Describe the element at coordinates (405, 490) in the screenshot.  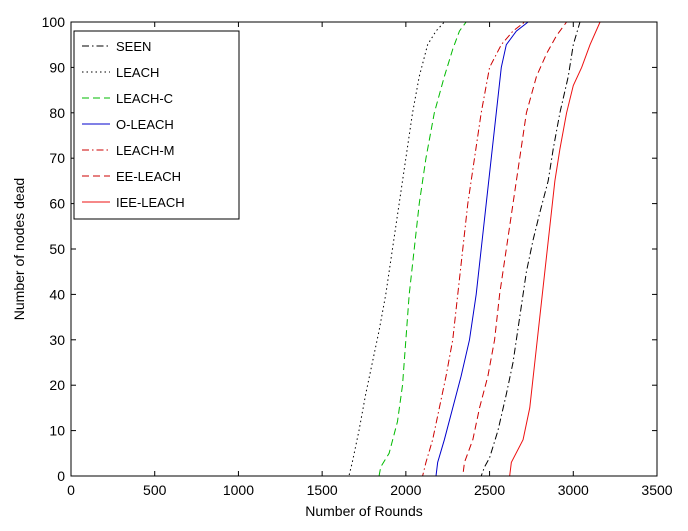
I see `x-tick-label: 2000` at that location.